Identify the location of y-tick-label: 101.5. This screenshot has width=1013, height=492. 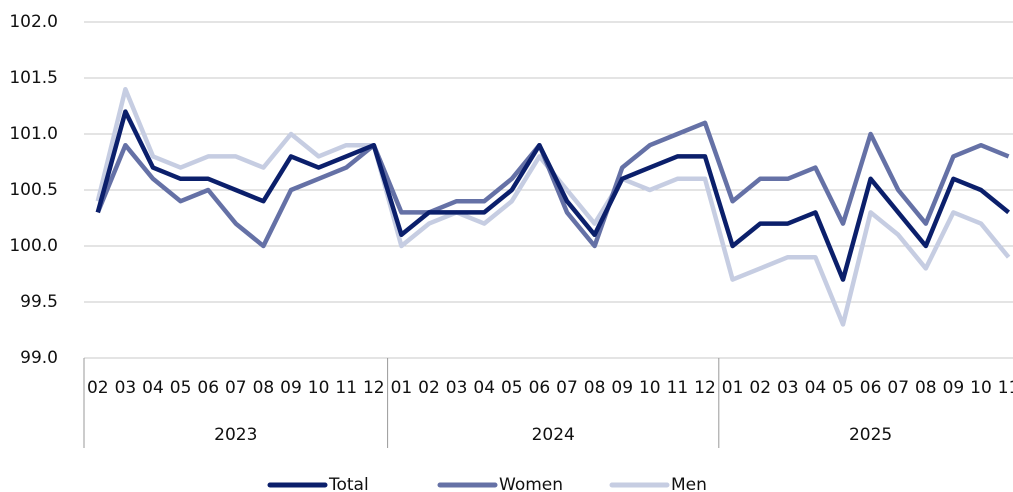
(33, 78).